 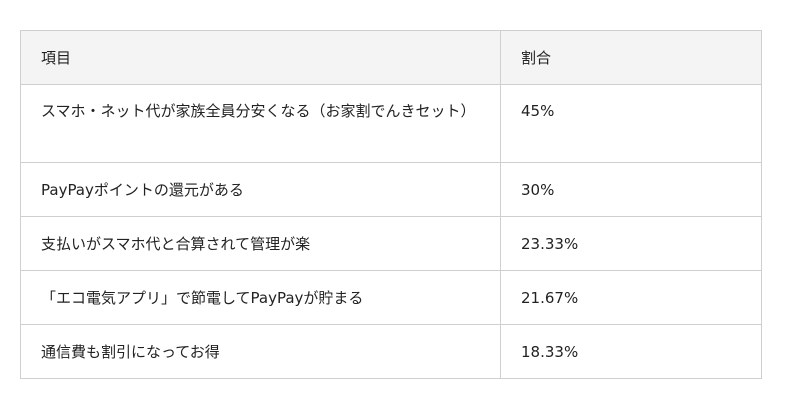 I want to click on ratio-cell: 18.33%, so click(x=631, y=351).